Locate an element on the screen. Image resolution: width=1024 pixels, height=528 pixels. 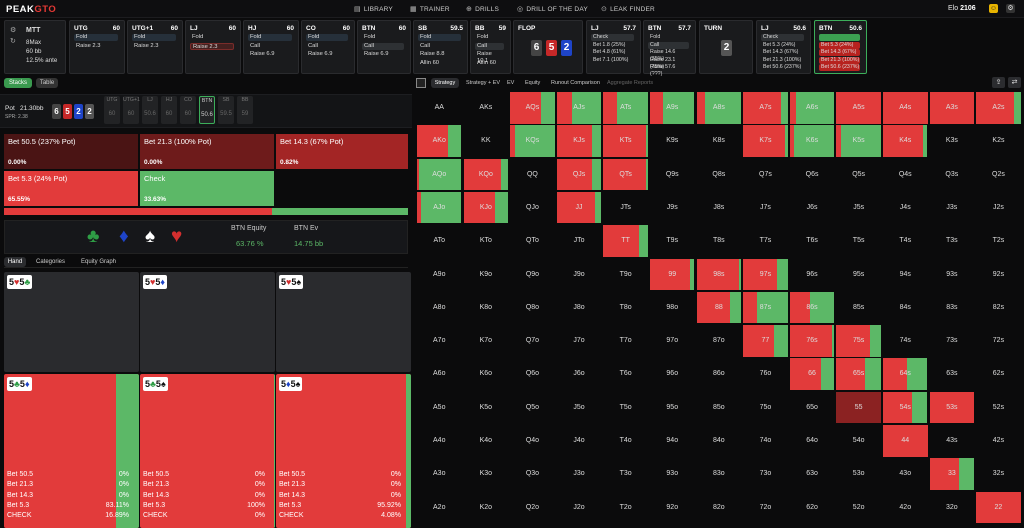
hand-cell-74o: 74o is located at coordinates (765, 440).